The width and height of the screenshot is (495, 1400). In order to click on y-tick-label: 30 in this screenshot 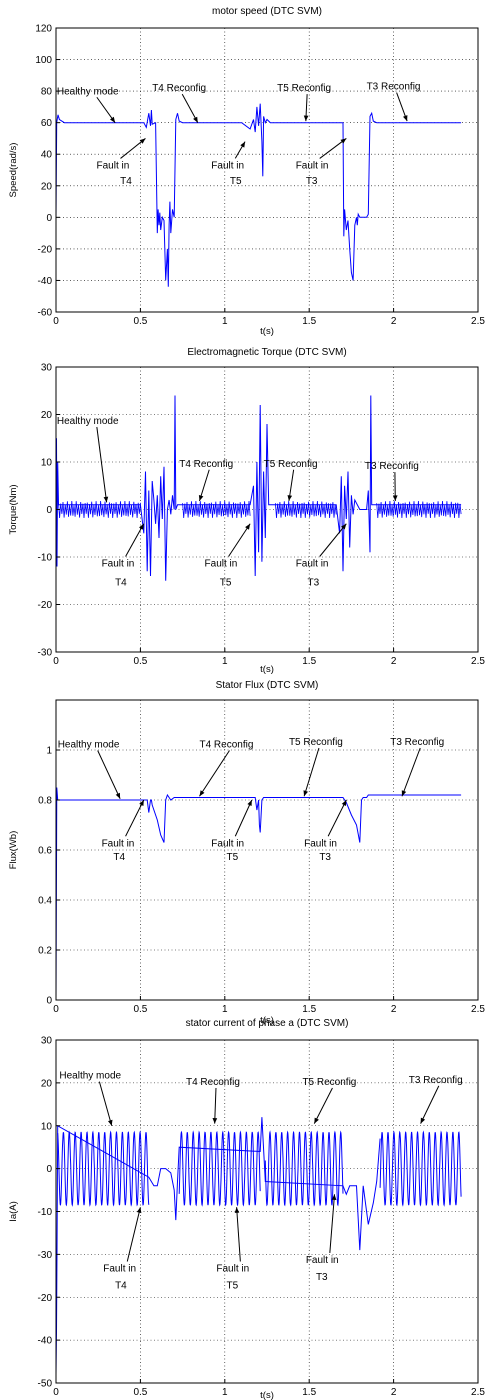, I will do `click(47, 1041)`.